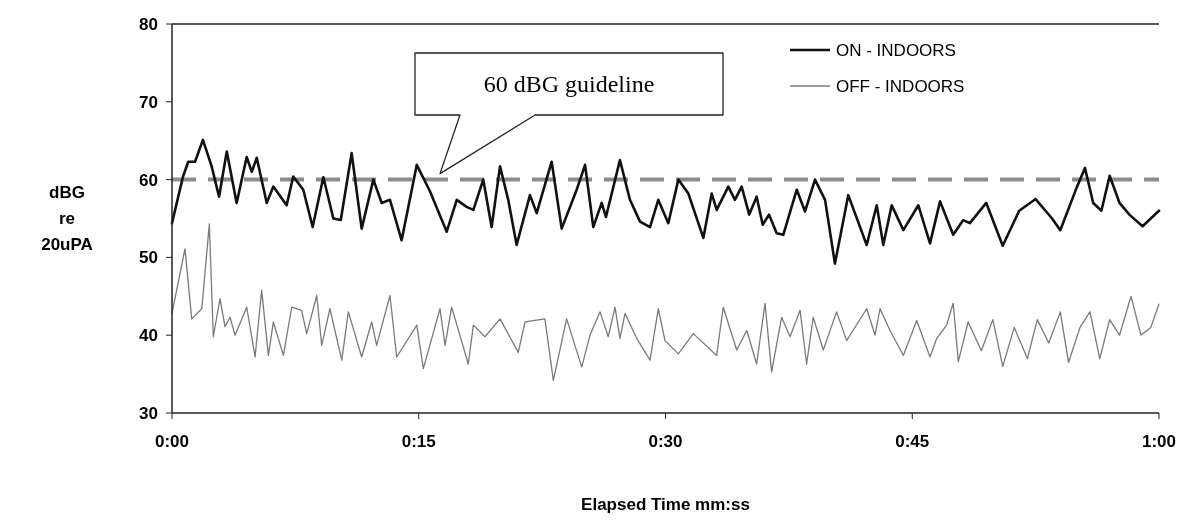 The height and width of the screenshot is (522, 1180). Describe the element at coordinates (148, 24) in the screenshot. I see `y-tick-label: 80` at that location.